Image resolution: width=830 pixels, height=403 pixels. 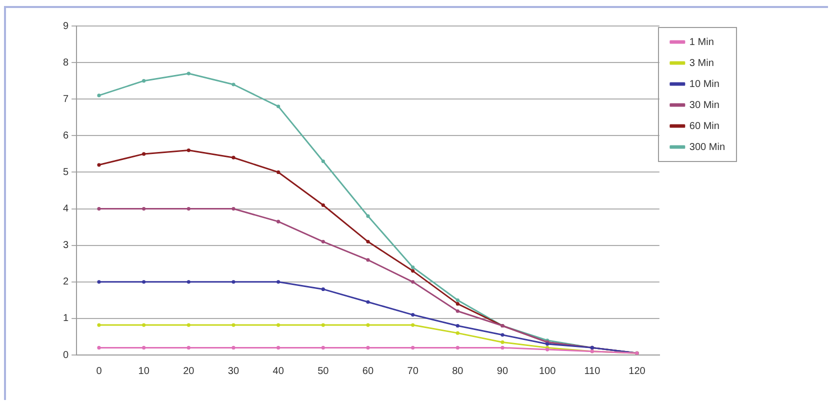 I want to click on x-tick-label: 10, so click(x=144, y=371).